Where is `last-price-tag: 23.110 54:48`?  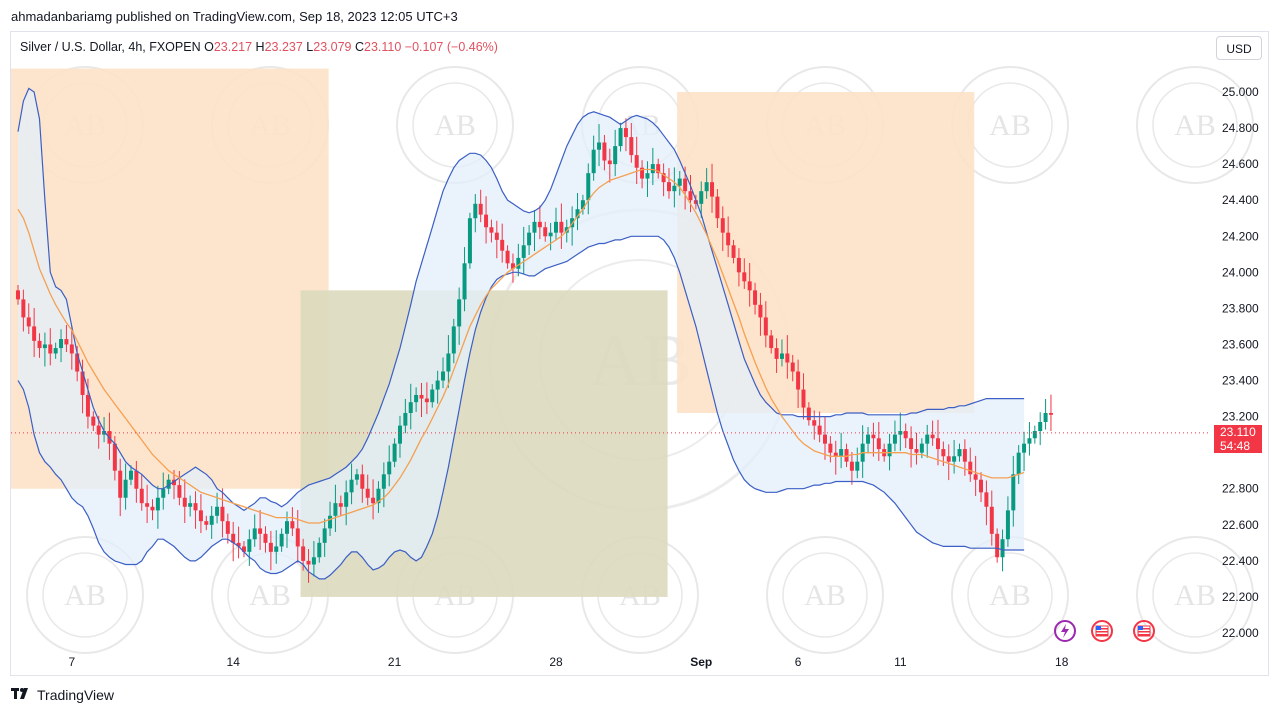
last-price-tag: 23.110 54:48 is located at coordinates (1238, 438).